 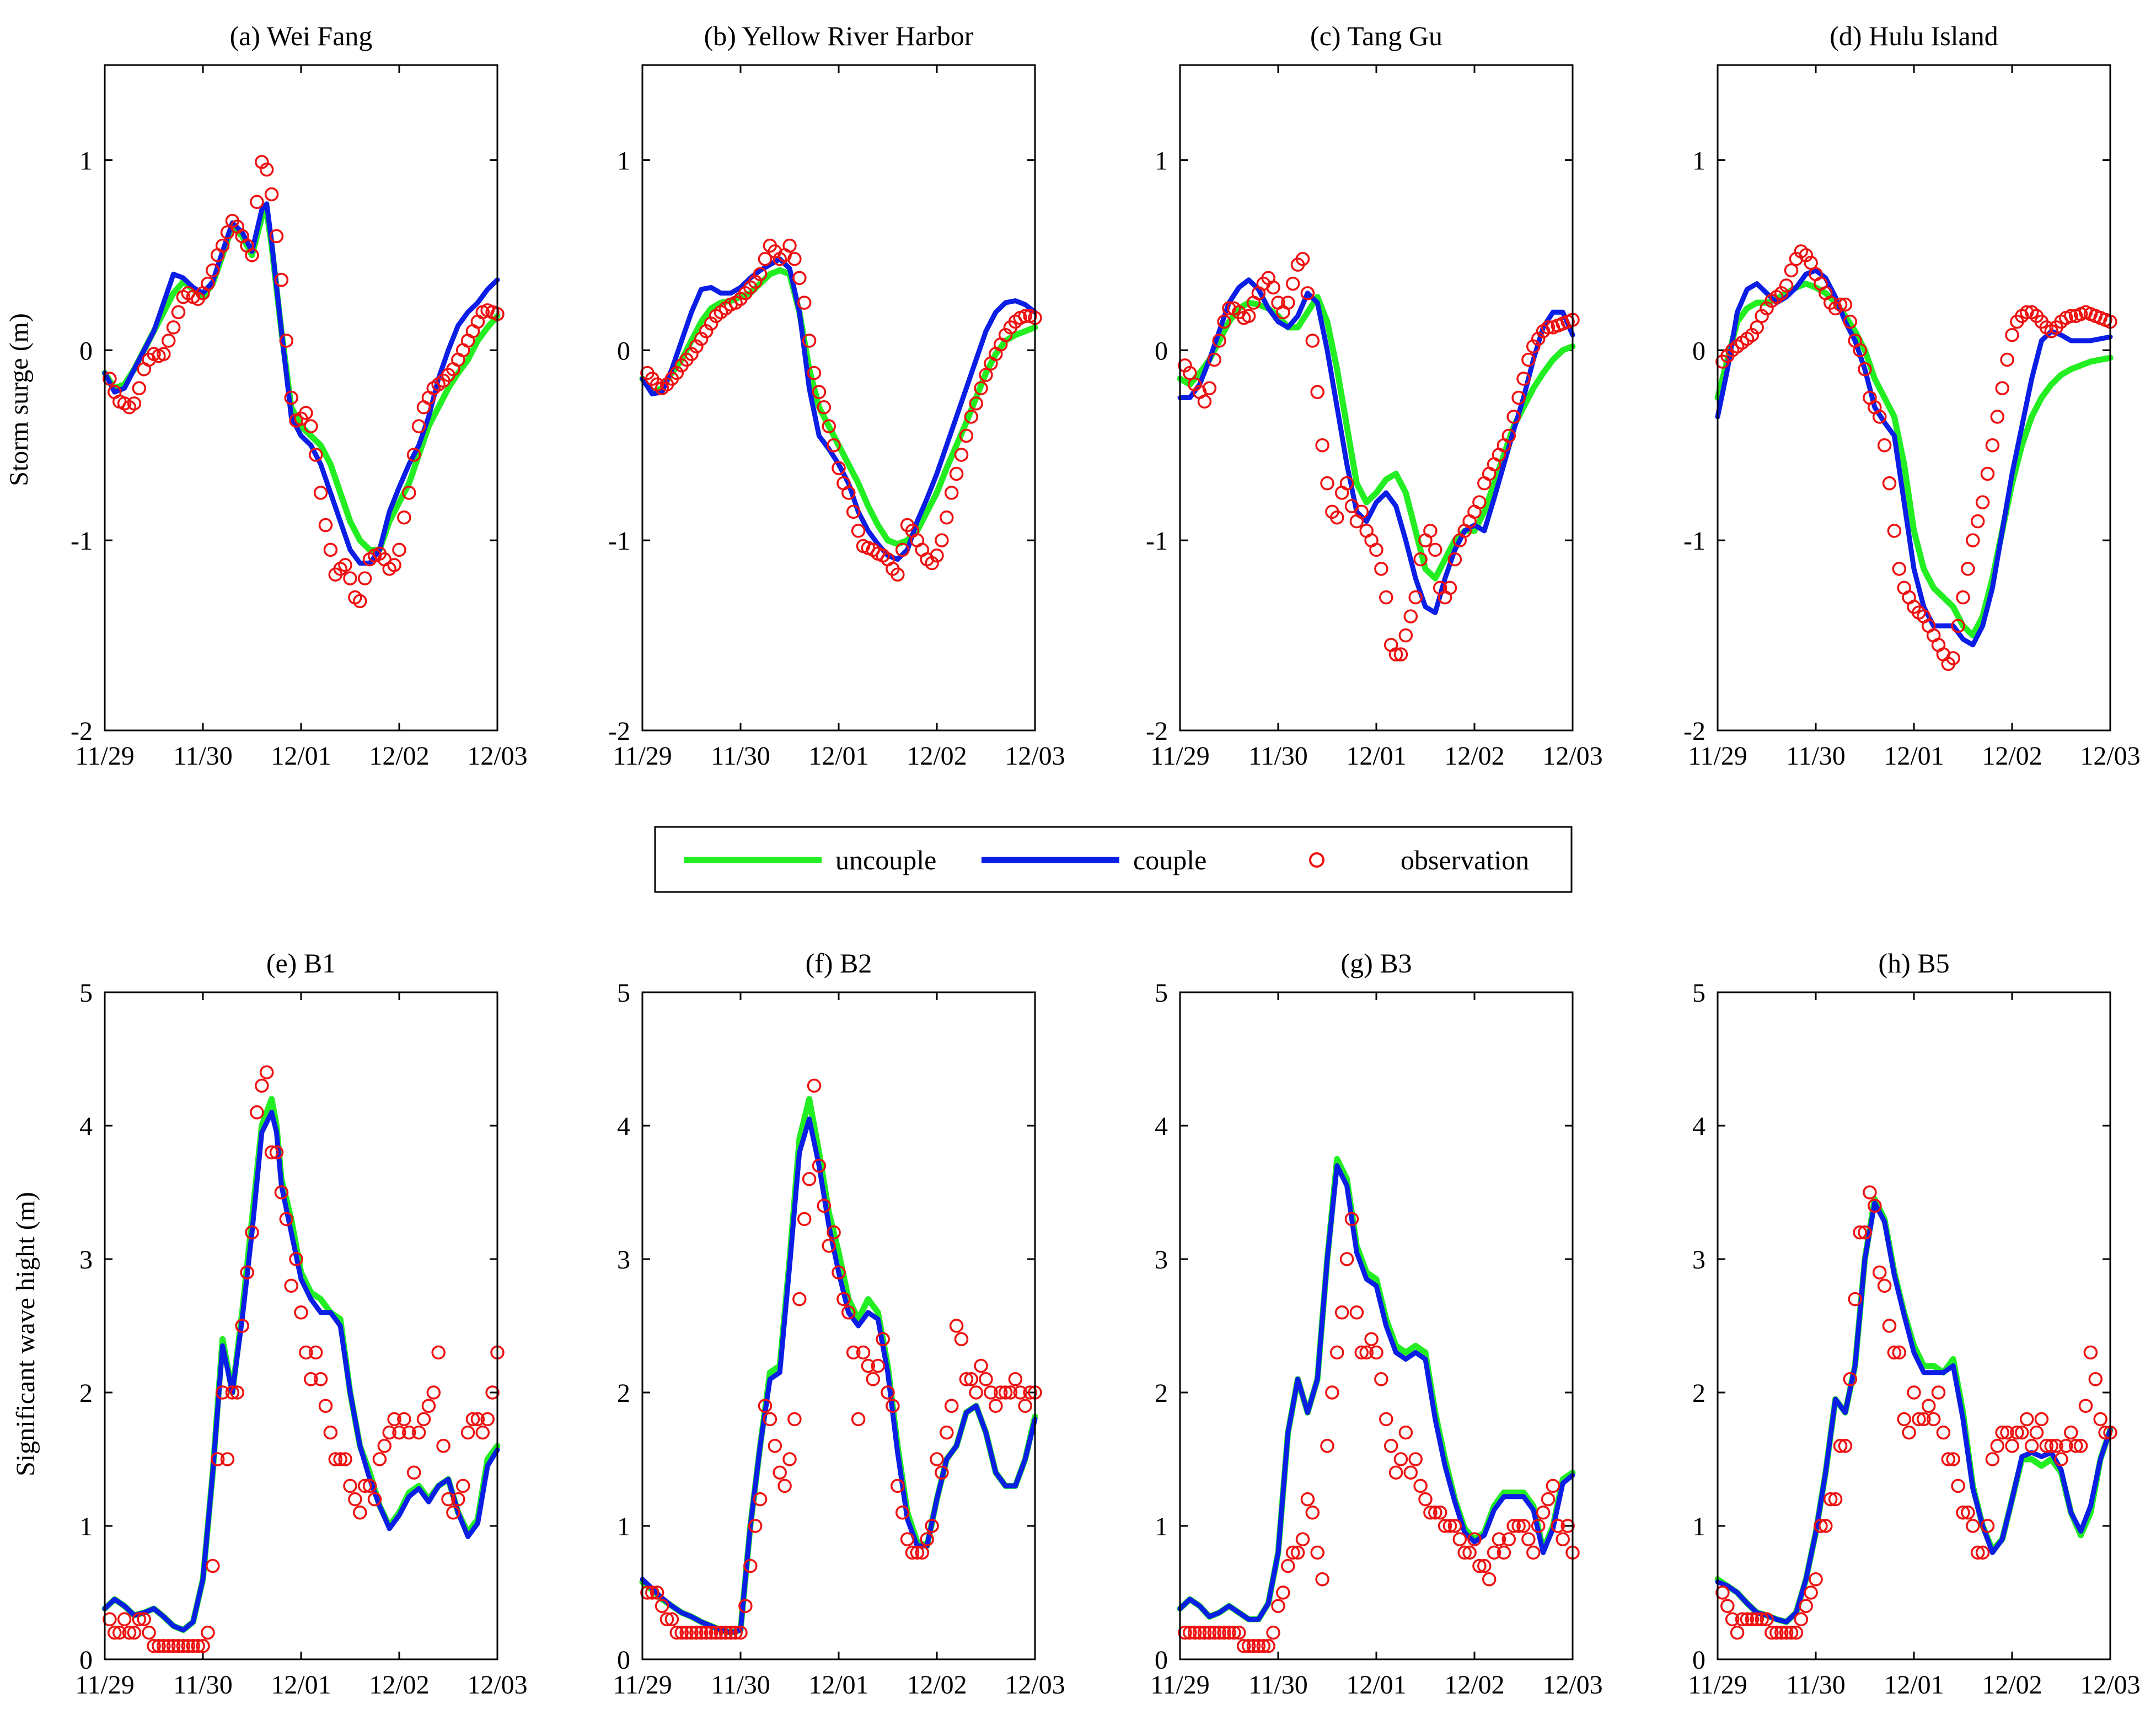 What do you see at coordinates (26, 1334) in the screenshot?
I see `ylabel-wave-height: Significant wave hight (m)` at bounding box center [26, 1334].